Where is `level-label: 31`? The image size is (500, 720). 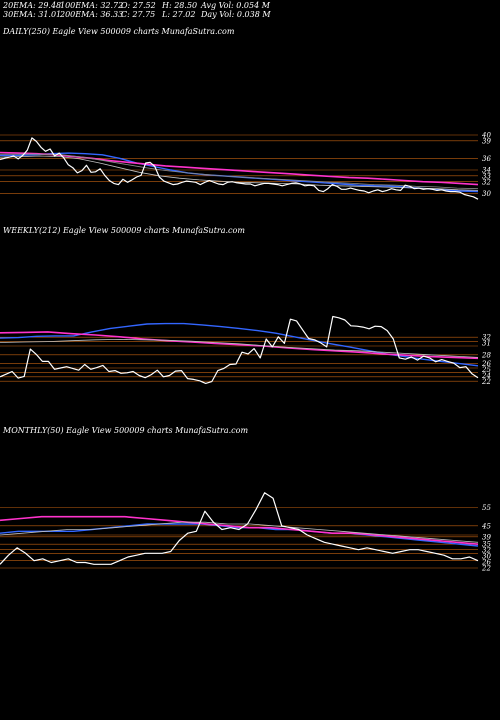
level-label: 31 is located at coordinates (486, 344).